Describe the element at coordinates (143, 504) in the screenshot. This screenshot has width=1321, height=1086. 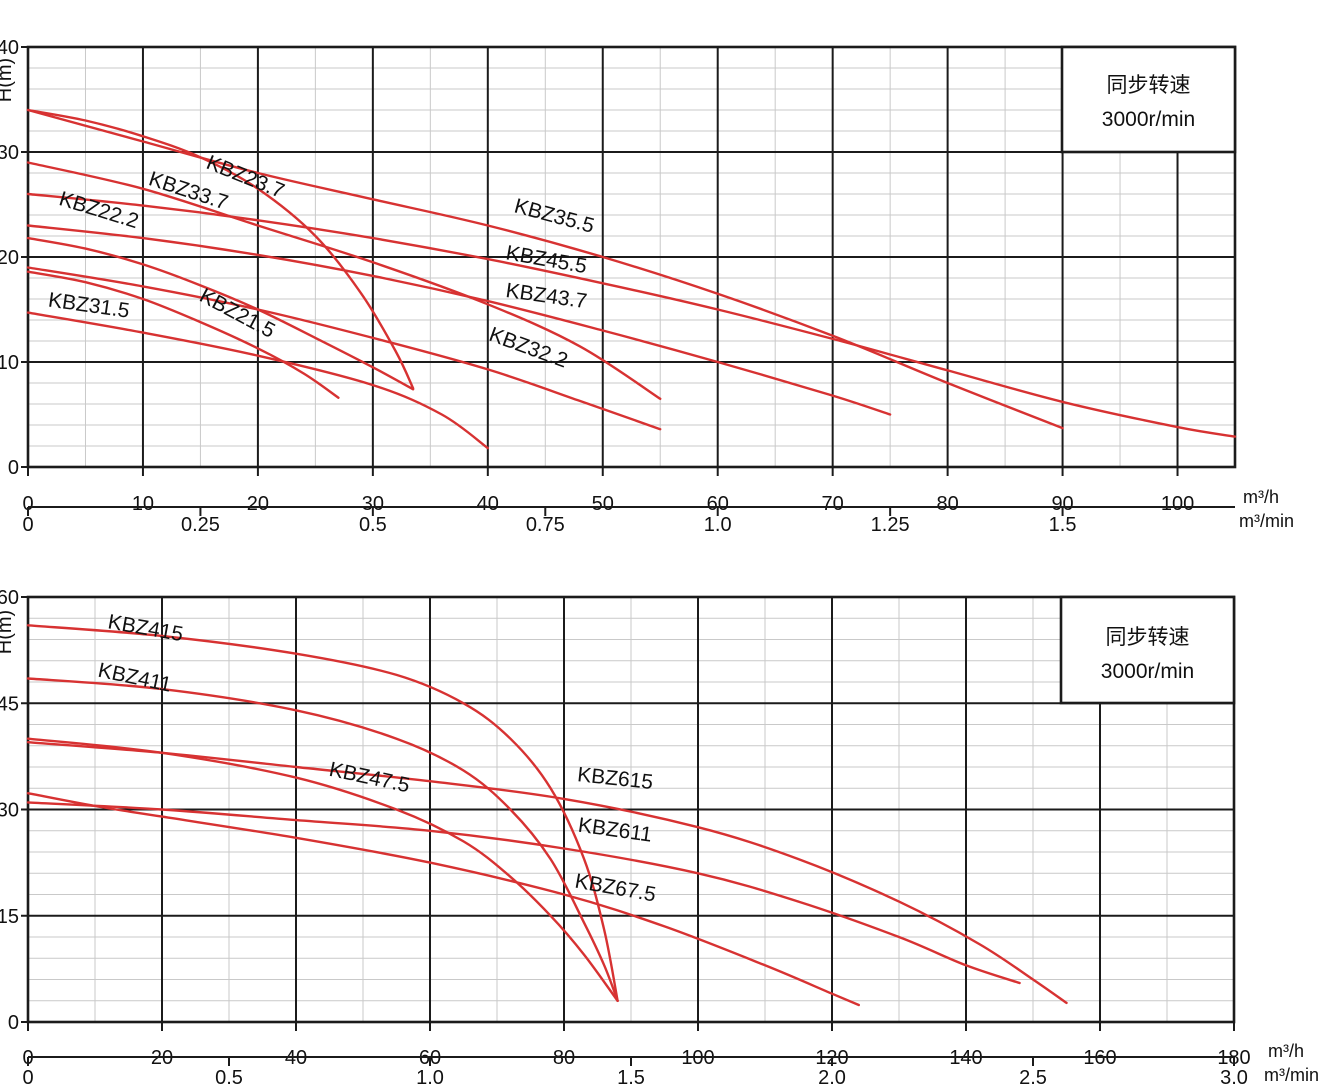
I see `x-tick-label-top: 10` at that location.